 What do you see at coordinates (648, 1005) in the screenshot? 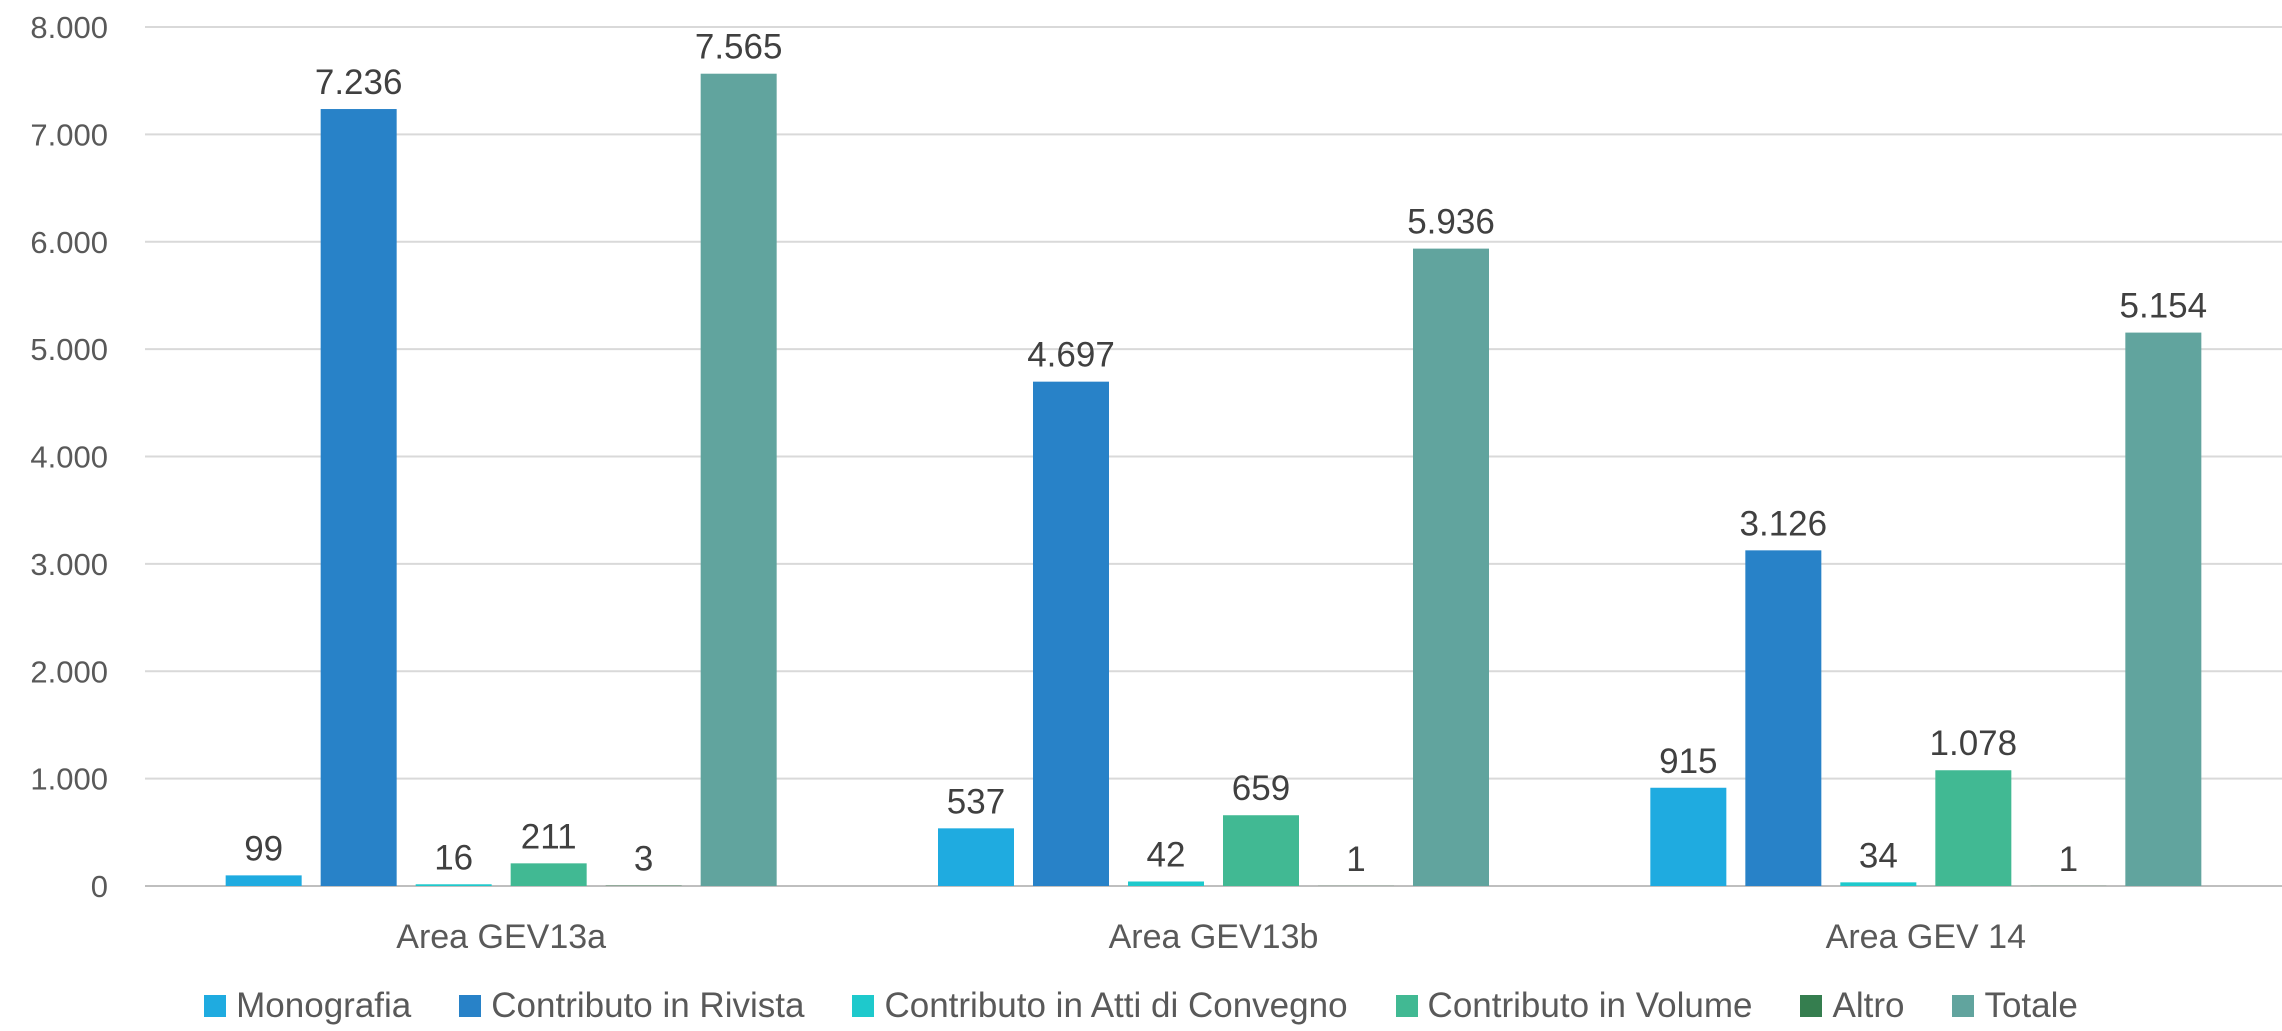
I see `legend-label: Contributo in Rivista` at bounding box center [648, 1005].